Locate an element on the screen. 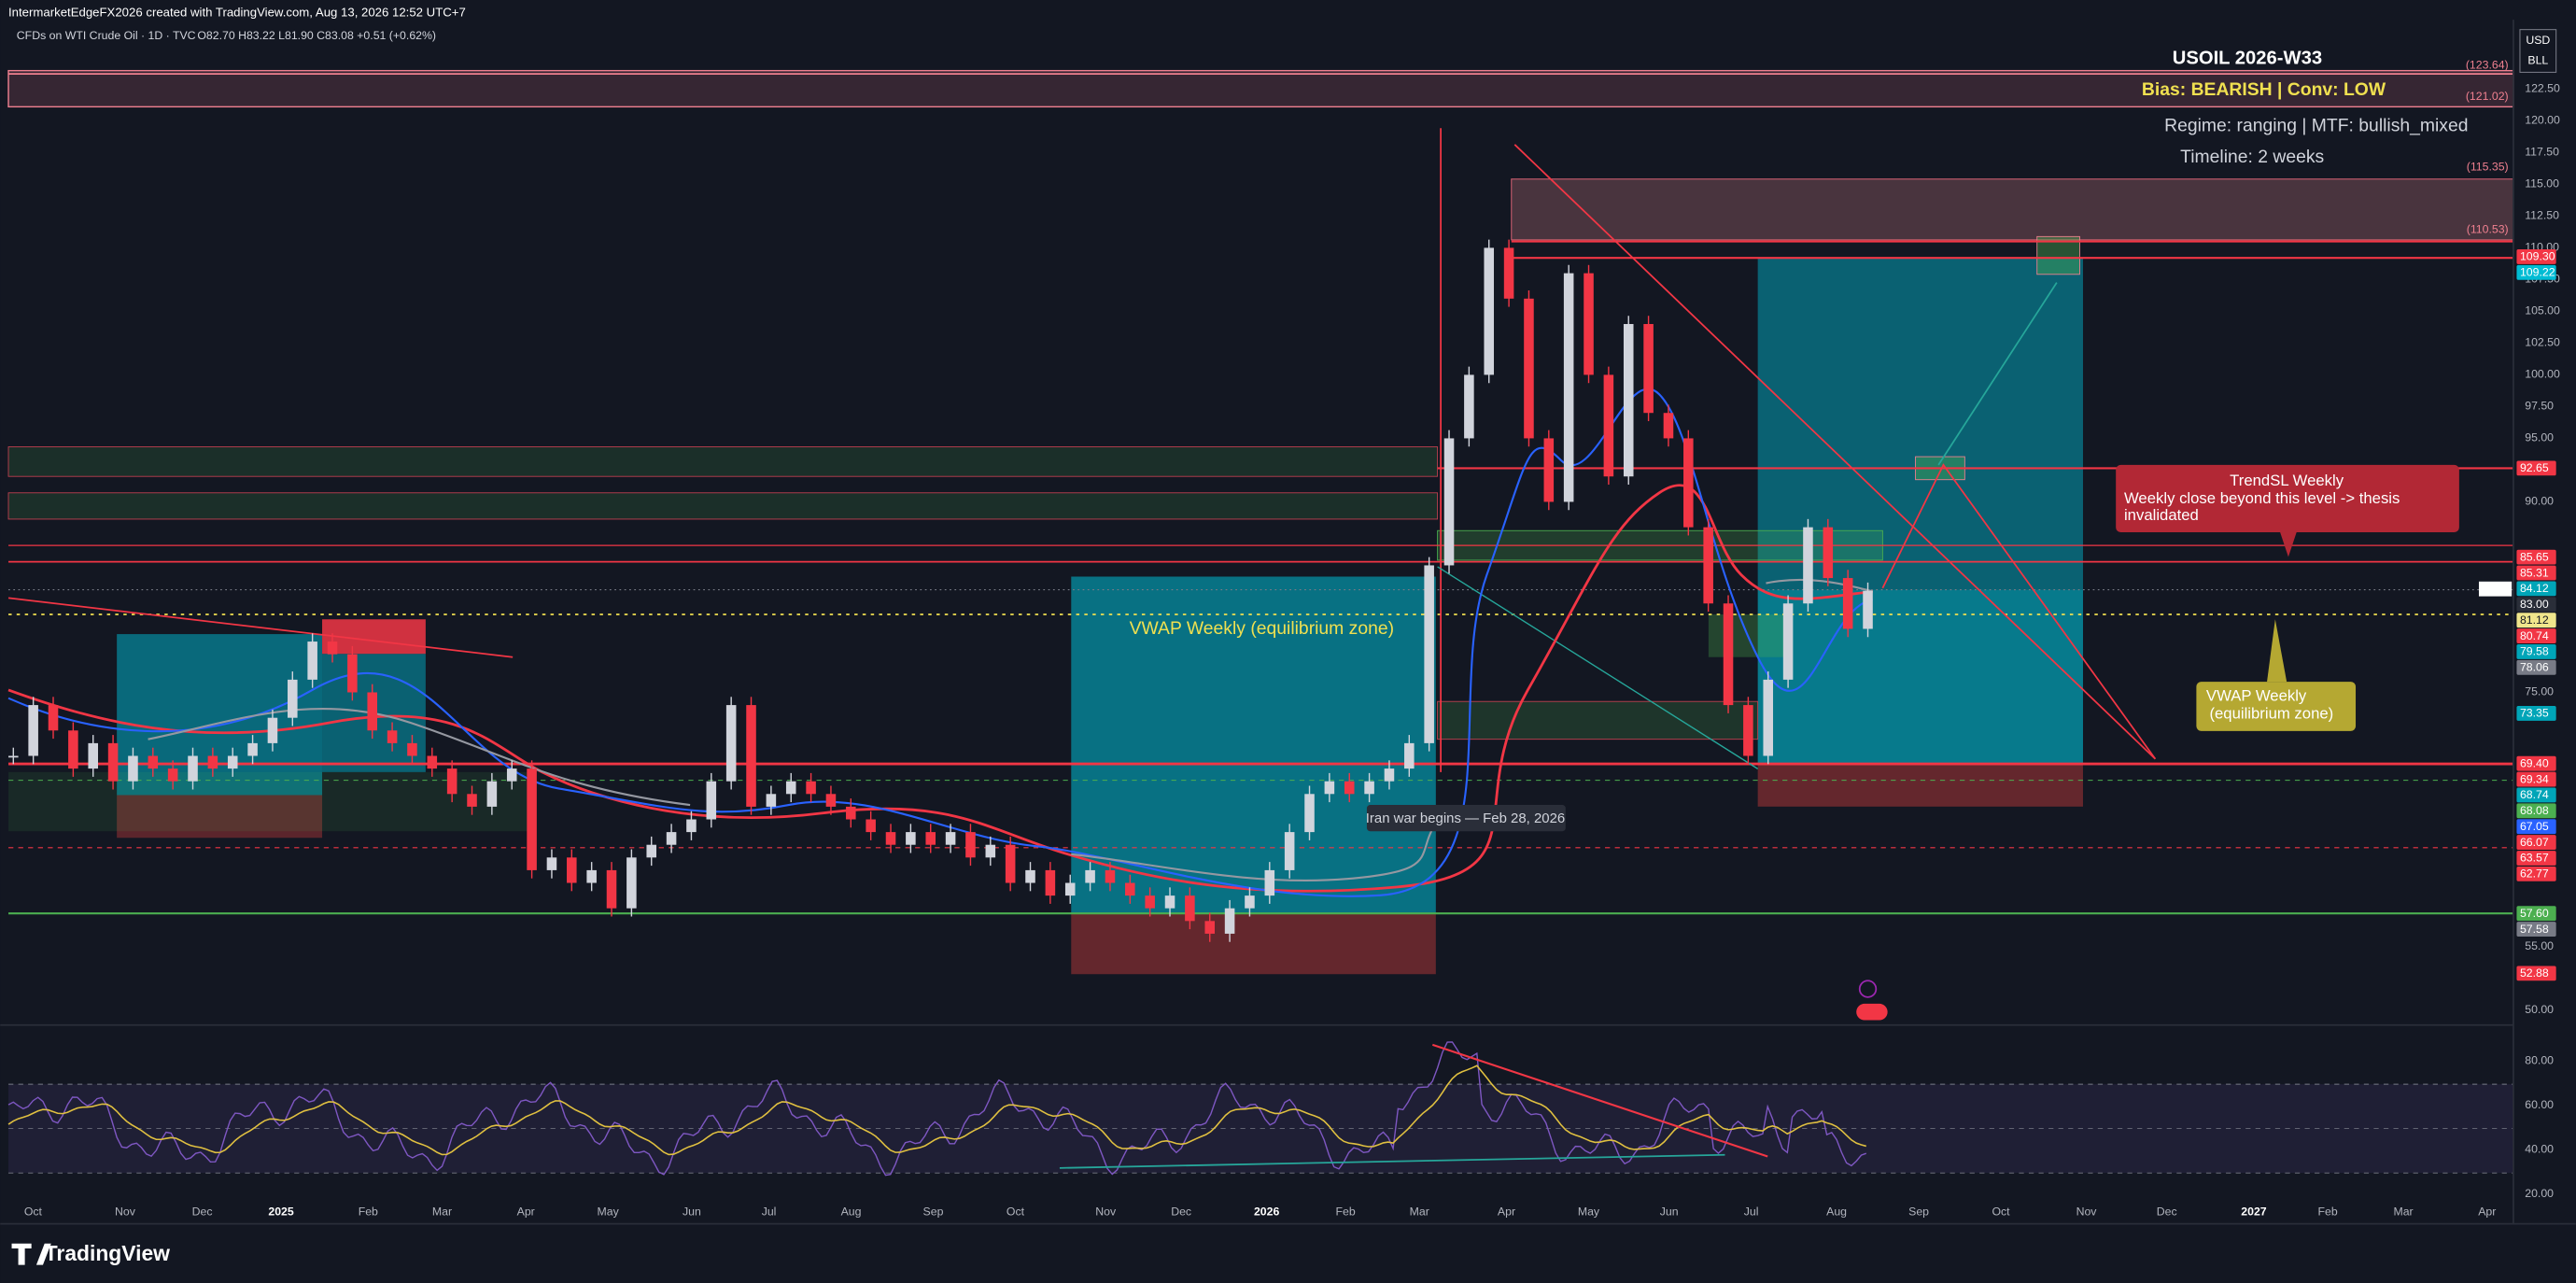 Image resolution: width=2576 pixels, height=1283 pixels. price-tag-label: 69.40 is located at coordinates (2535, 763).